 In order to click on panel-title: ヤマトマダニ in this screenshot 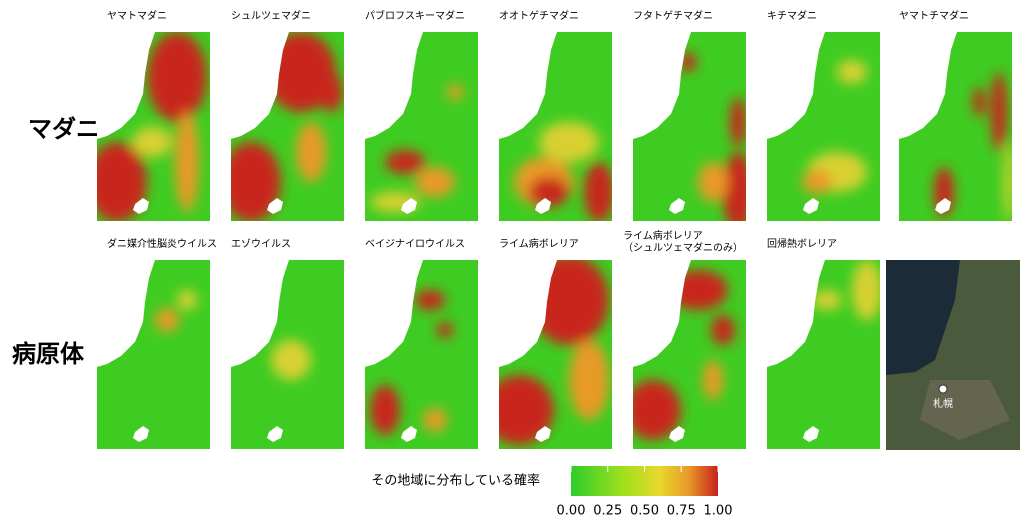, I will do `click(137, 15)`.